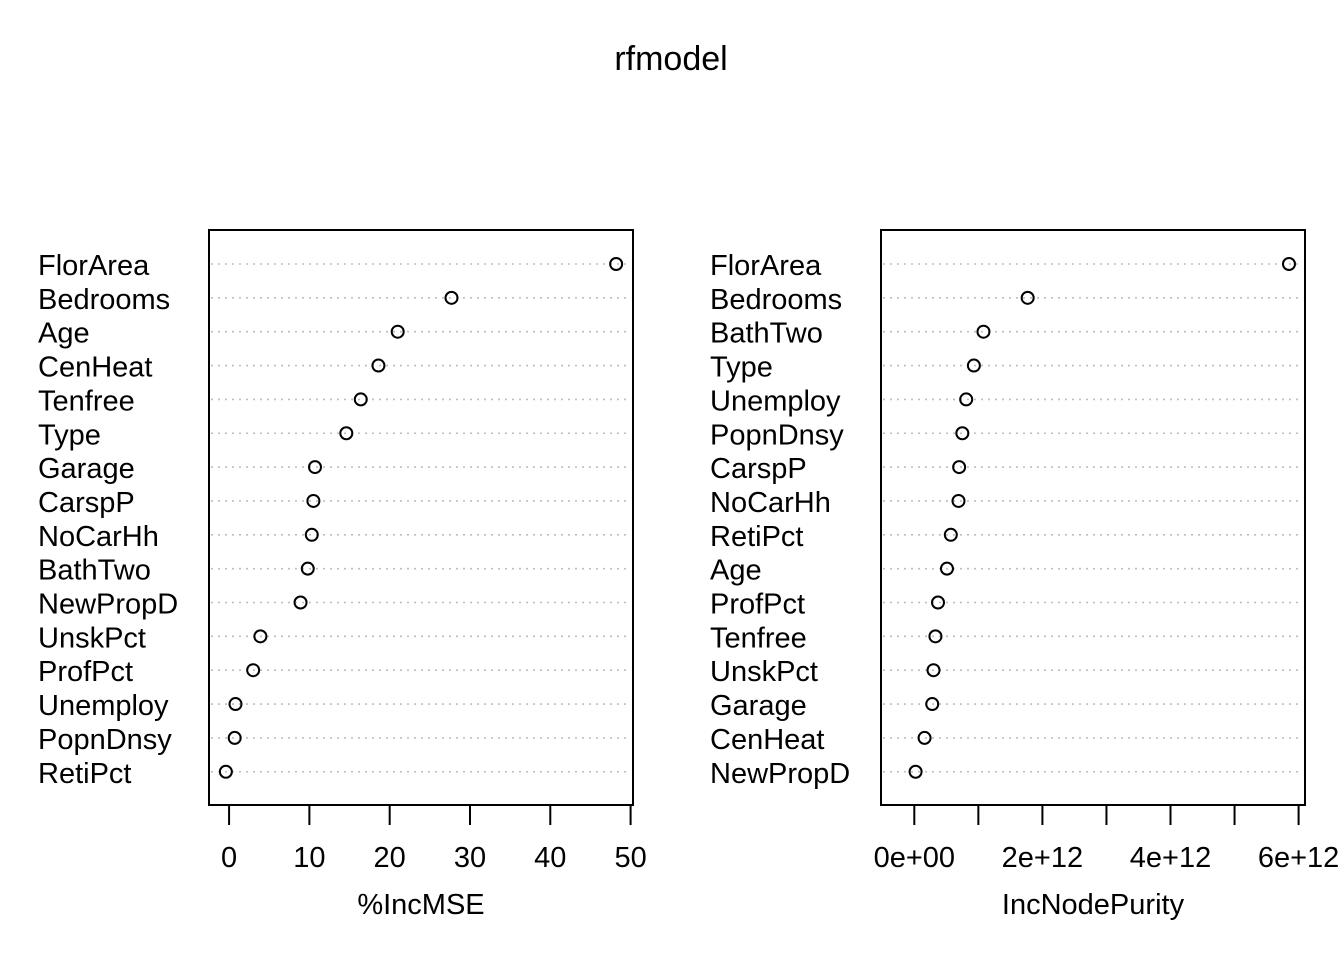 The width and height of the screenshot is (1344, 960). Describe the element at coordinates (1298, 858) in the screenshot. I see `x-tick-label: 6e+12` at that location.